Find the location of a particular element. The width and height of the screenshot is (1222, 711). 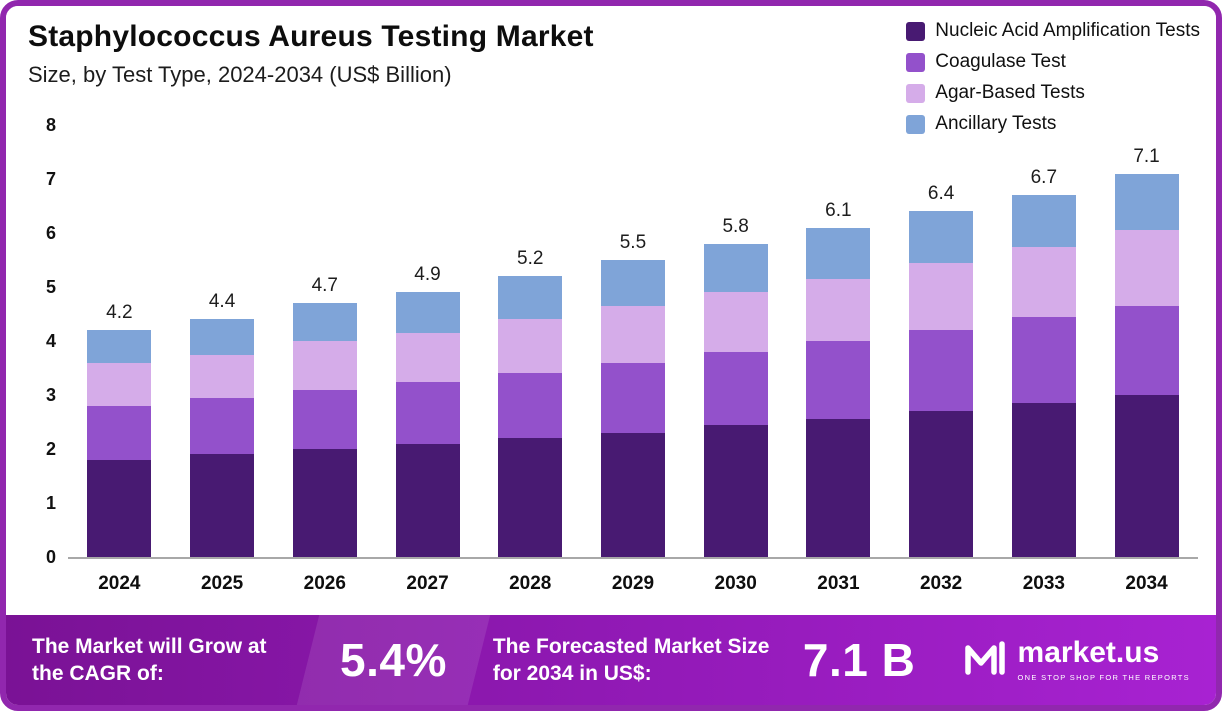

bar-slot: 4.4 is located at coordinates (222, 424).